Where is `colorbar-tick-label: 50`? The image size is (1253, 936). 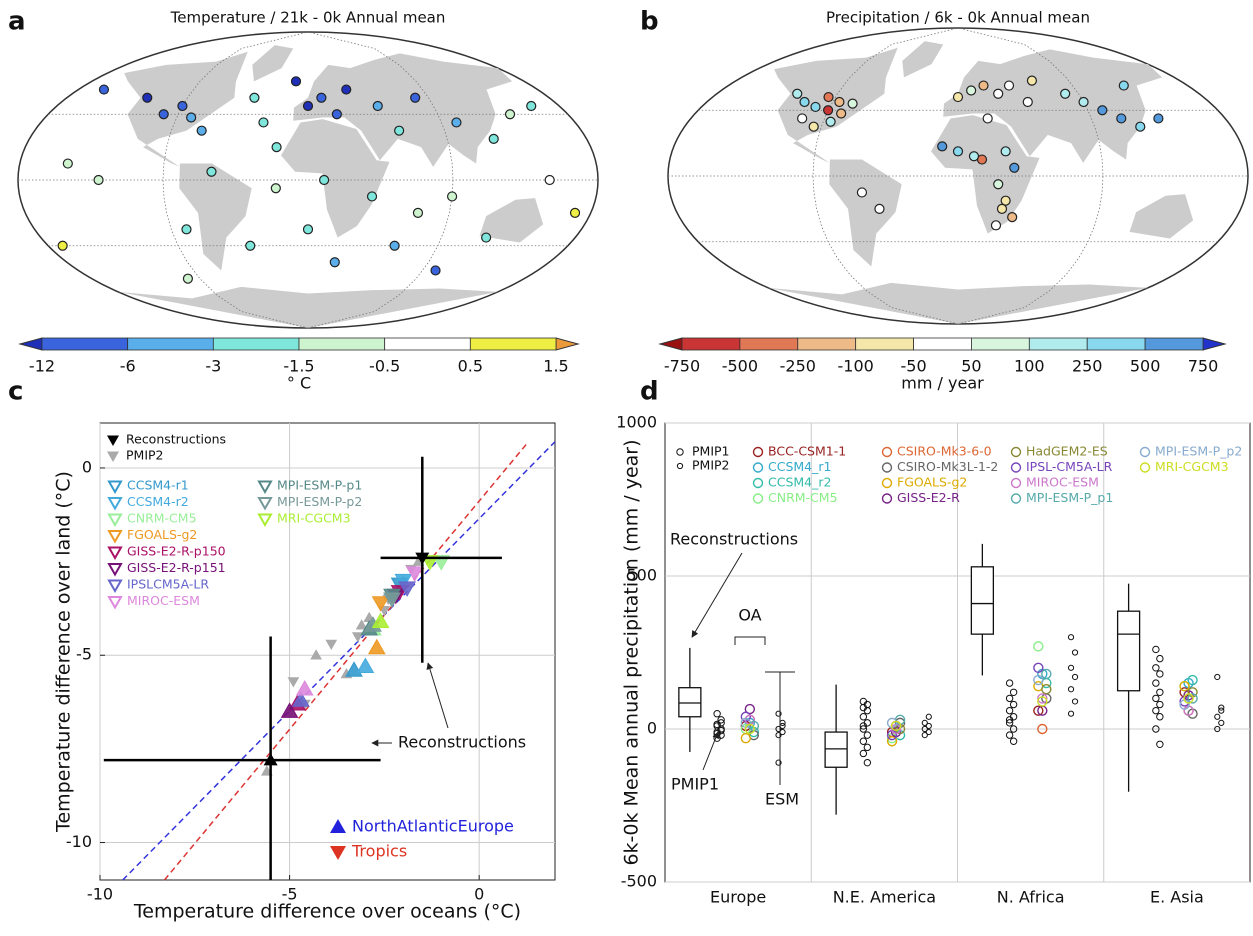
colorbar-tick-label: 50 is located at coordinates (971, 366).